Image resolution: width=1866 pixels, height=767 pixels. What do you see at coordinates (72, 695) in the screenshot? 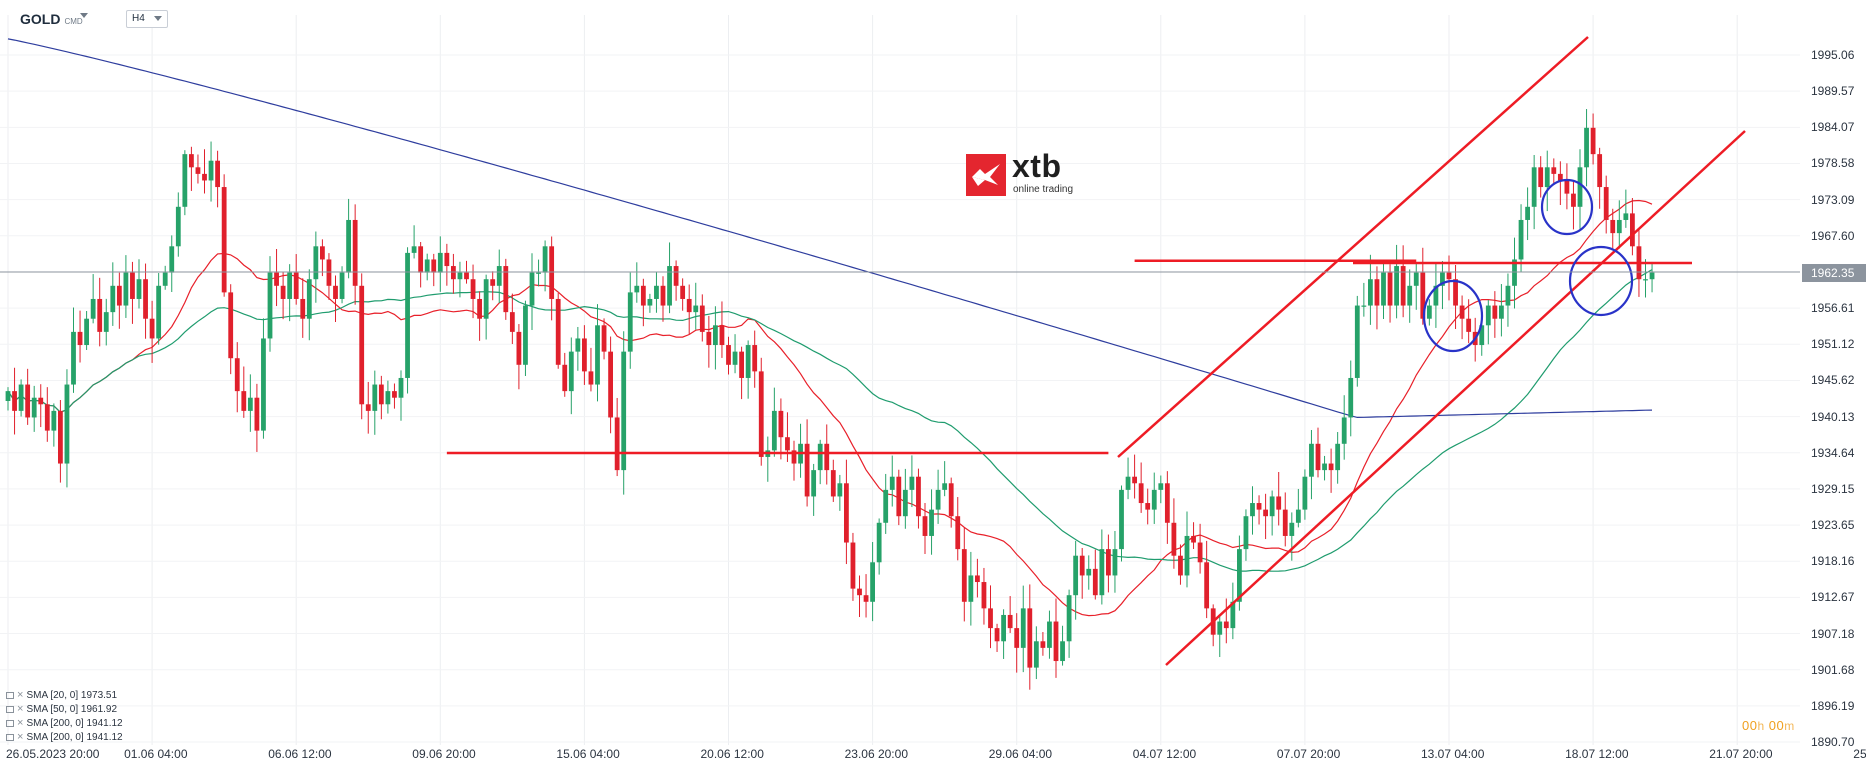
I see `indicator-label: SMA [20, 0] 1973.51` at bounding box center [72, 695].